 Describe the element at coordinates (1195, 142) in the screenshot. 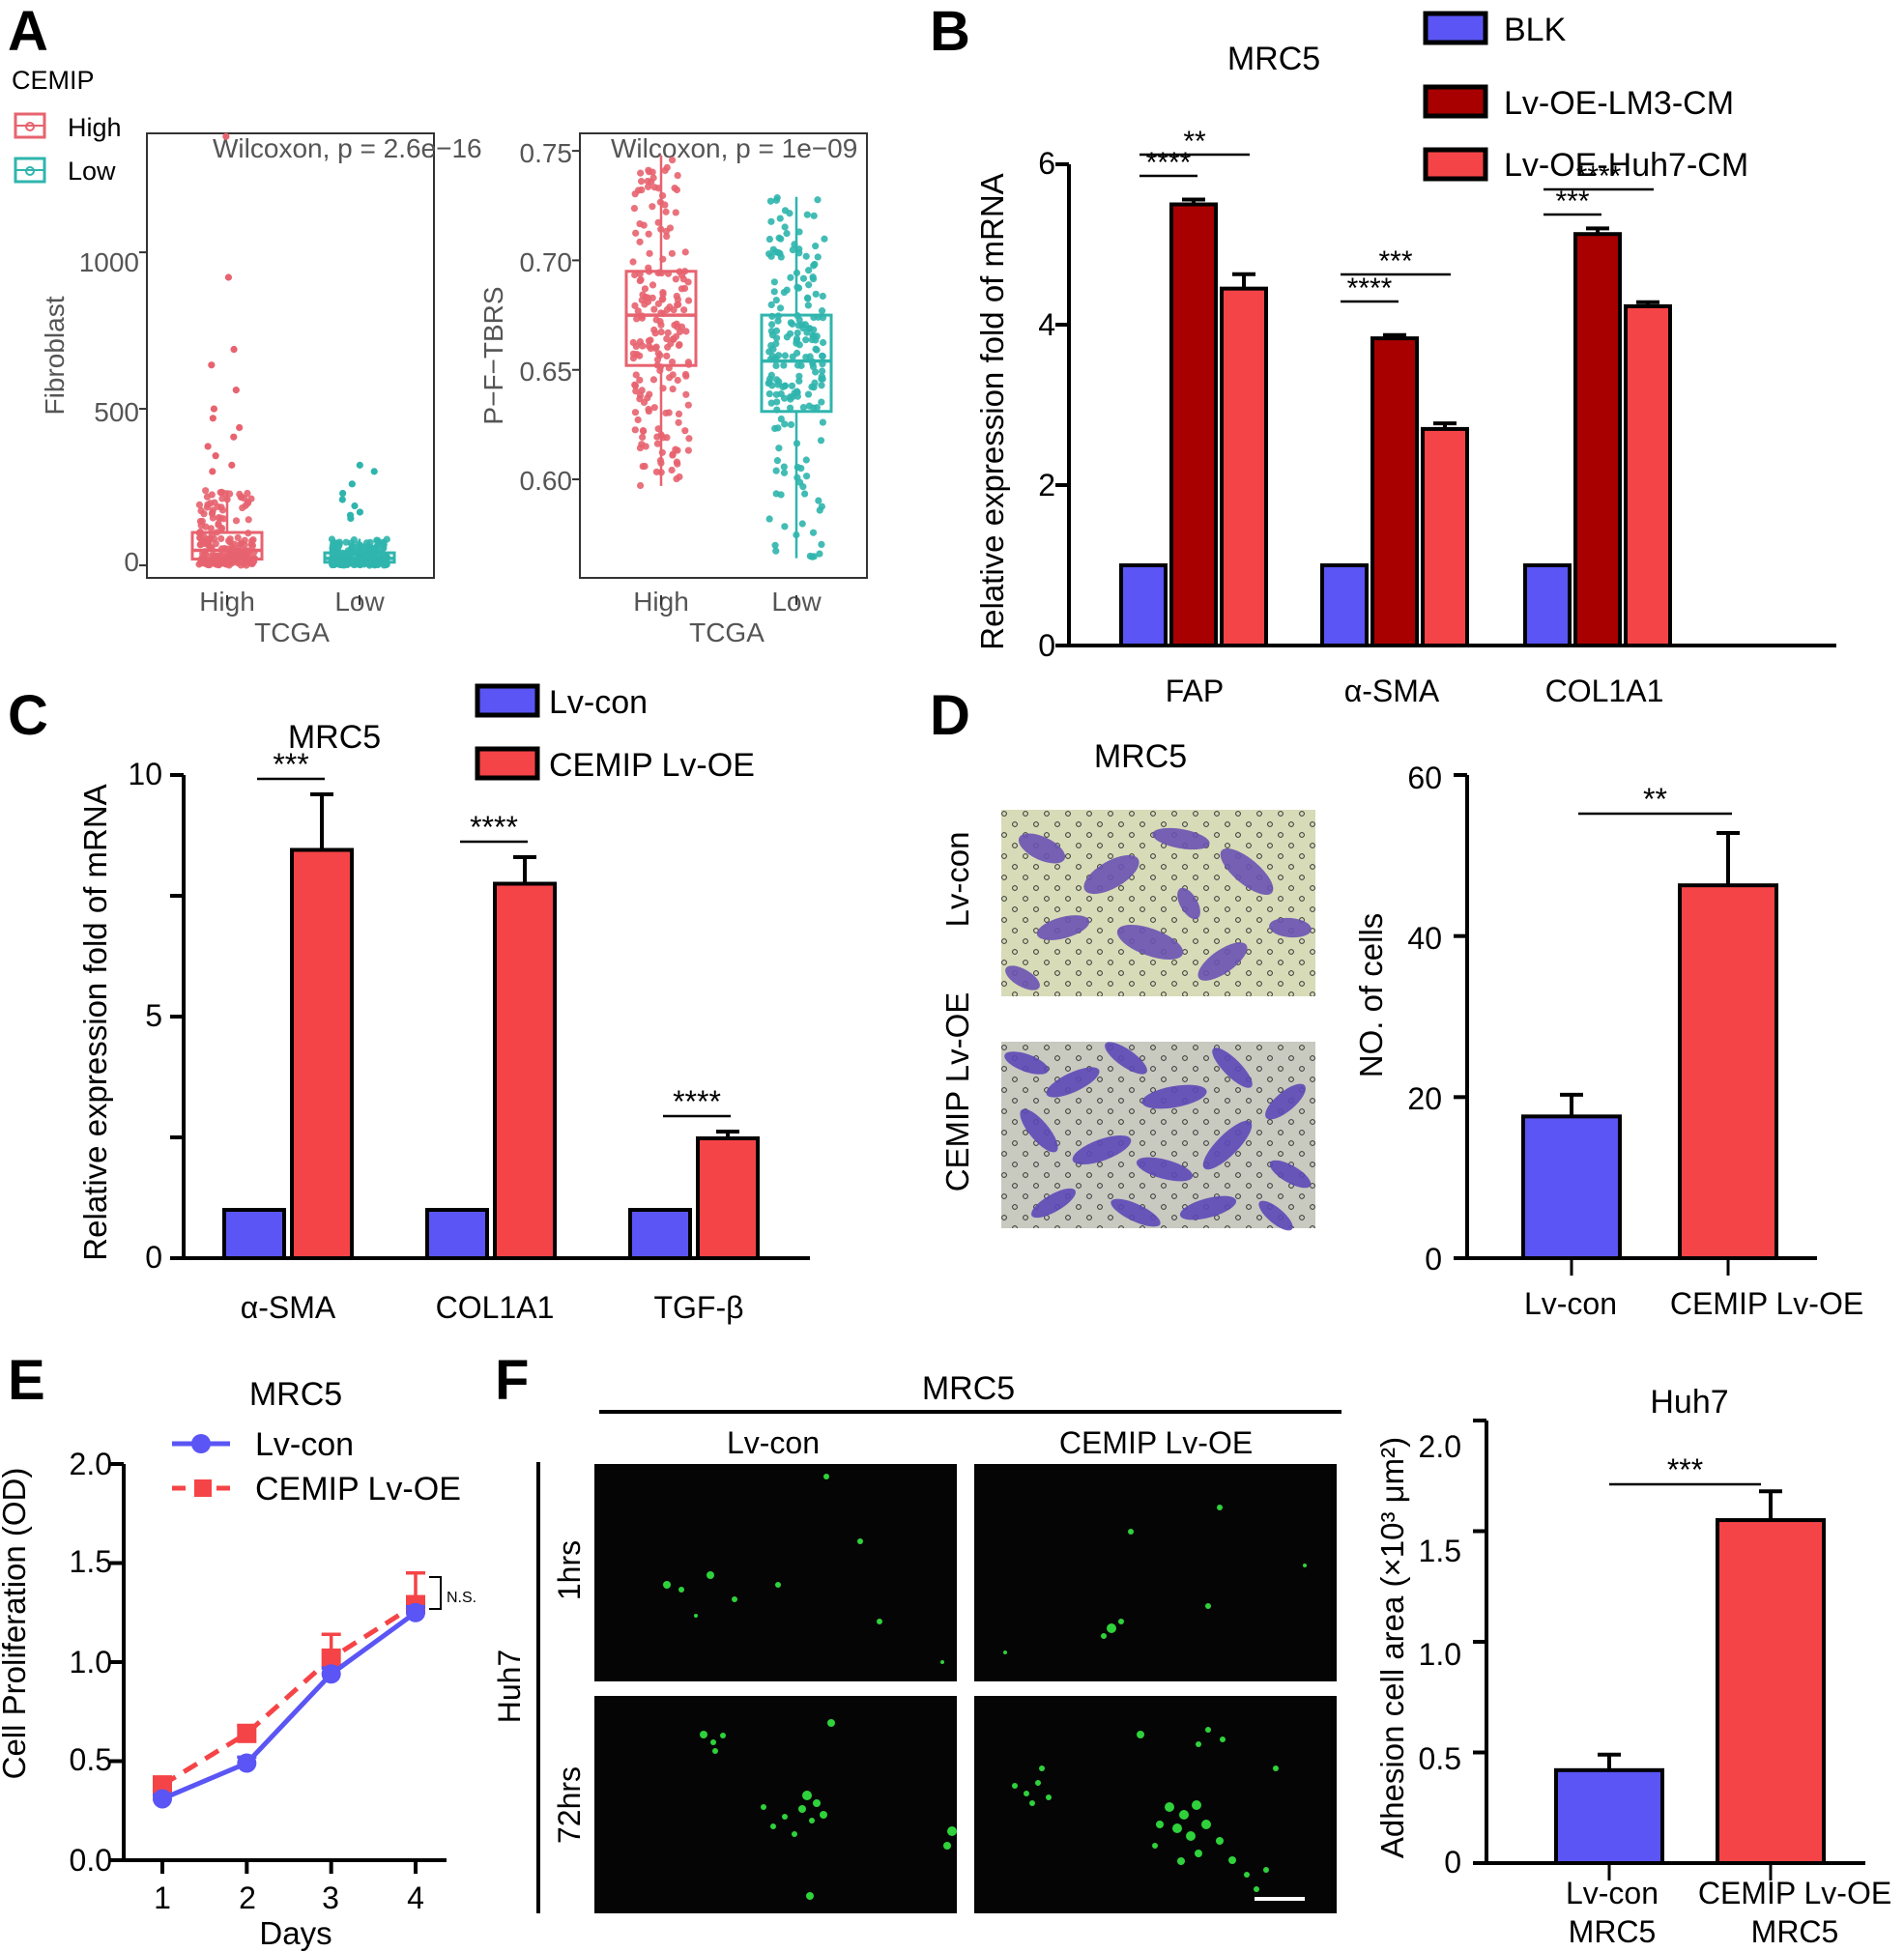

I see `significance-label: **` at that location.